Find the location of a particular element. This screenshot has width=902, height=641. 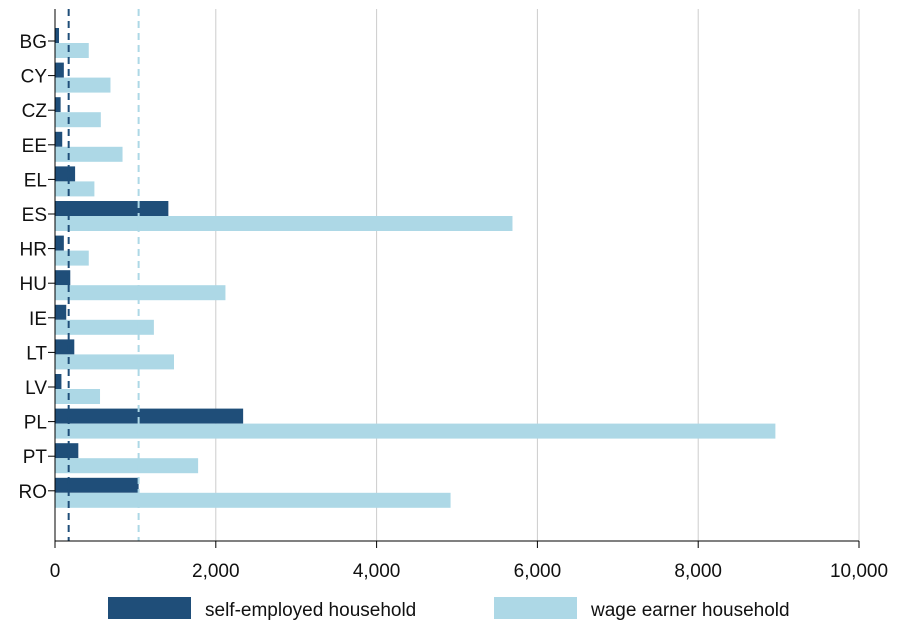

bar-es-self-employed-household is located at coordinates (112, 208).